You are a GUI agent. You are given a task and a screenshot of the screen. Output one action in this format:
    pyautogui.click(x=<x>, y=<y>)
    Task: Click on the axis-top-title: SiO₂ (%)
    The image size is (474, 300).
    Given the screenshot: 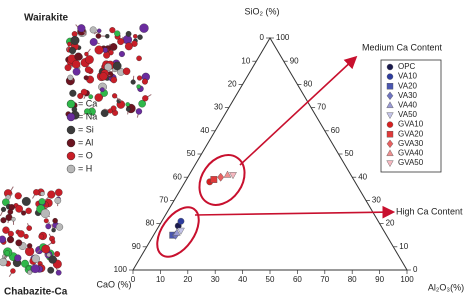 What is the action you would take?
    pyautogui.click(x=262, y=11)
    